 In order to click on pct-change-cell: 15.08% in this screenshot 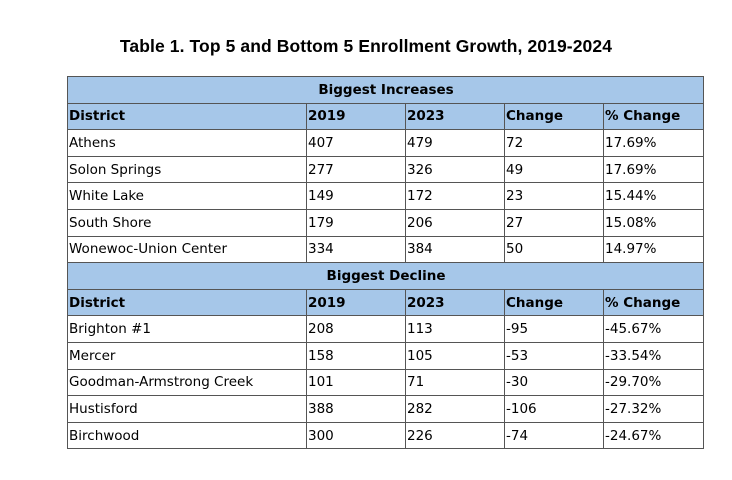, I will do `click(653, 222)`.